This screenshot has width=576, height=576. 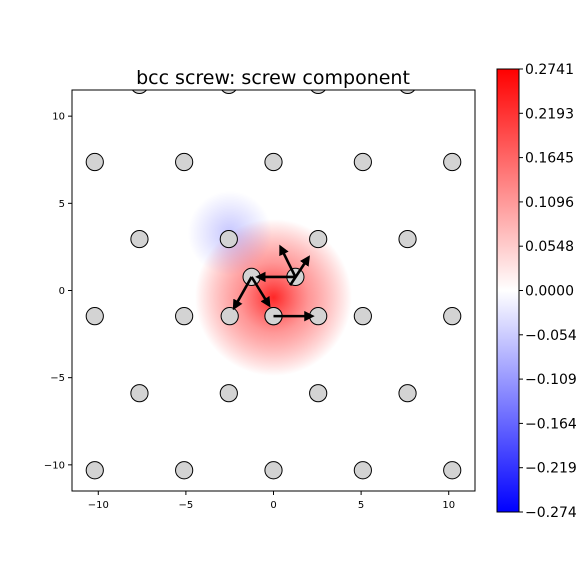 I want to click on field-overlay, so click(x=269, y=283).